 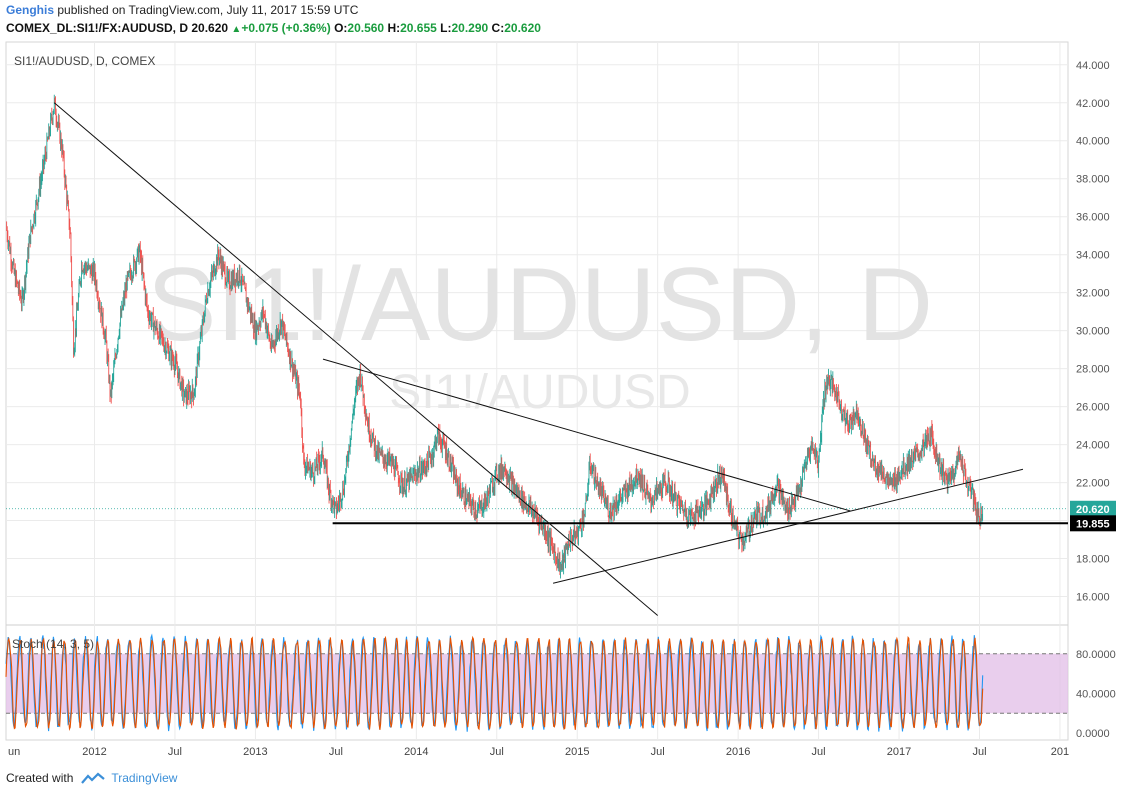 What do you see at coordinates (1093, 408) in the screenshot?
I see `y-tick-label: 26.000` at bounding box center [1093, 408].